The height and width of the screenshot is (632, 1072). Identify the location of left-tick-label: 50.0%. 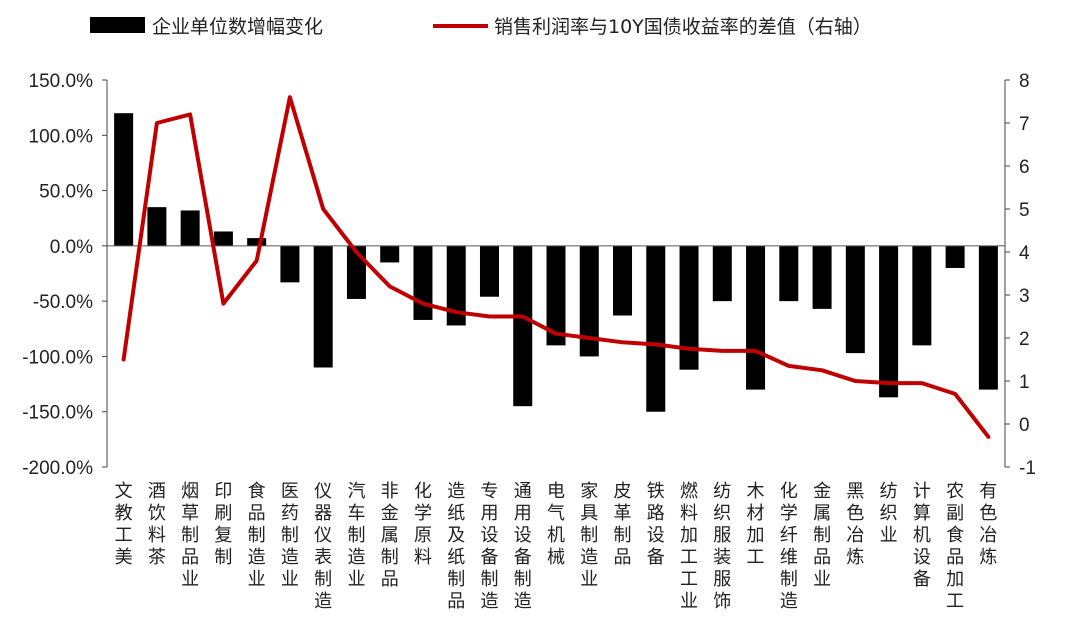
(66, 192).